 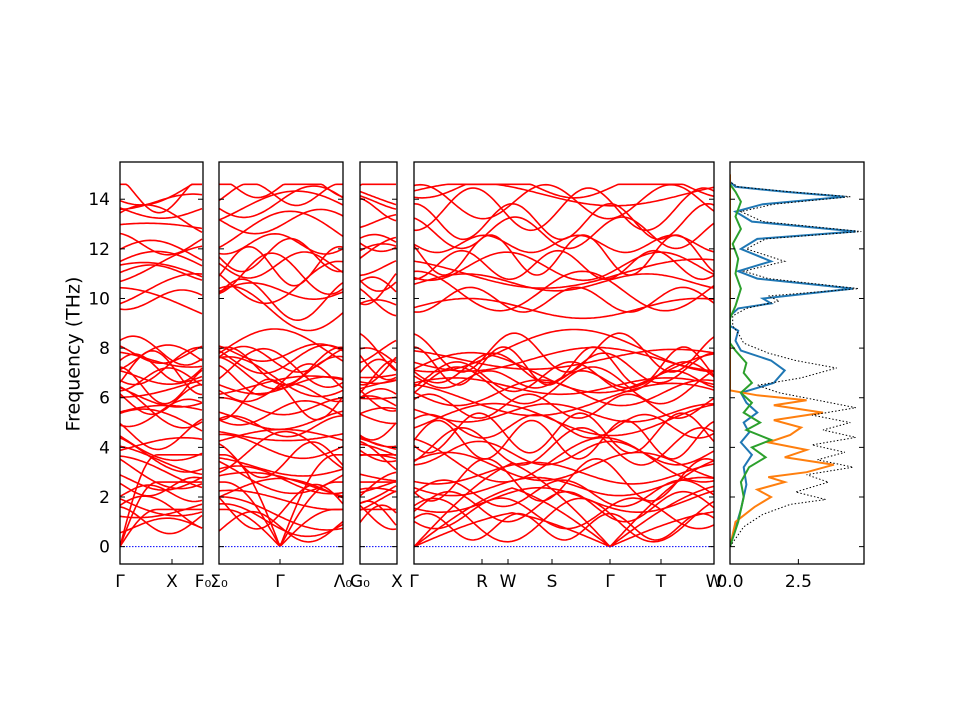 I want to click on x-tick-label: Λ₀, so click(x=343, y=582).